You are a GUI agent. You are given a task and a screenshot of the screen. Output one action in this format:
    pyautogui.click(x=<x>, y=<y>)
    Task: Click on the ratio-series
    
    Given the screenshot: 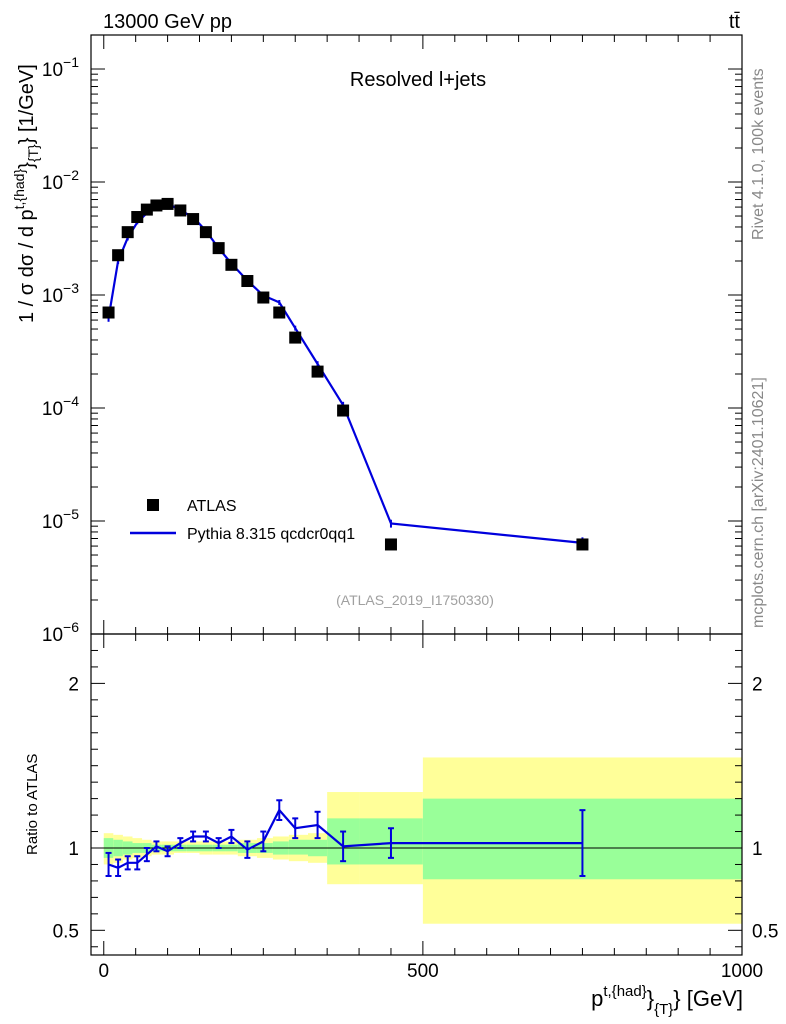 What is the action you would take?
    pyautogui.click(x=345, y=838)
    